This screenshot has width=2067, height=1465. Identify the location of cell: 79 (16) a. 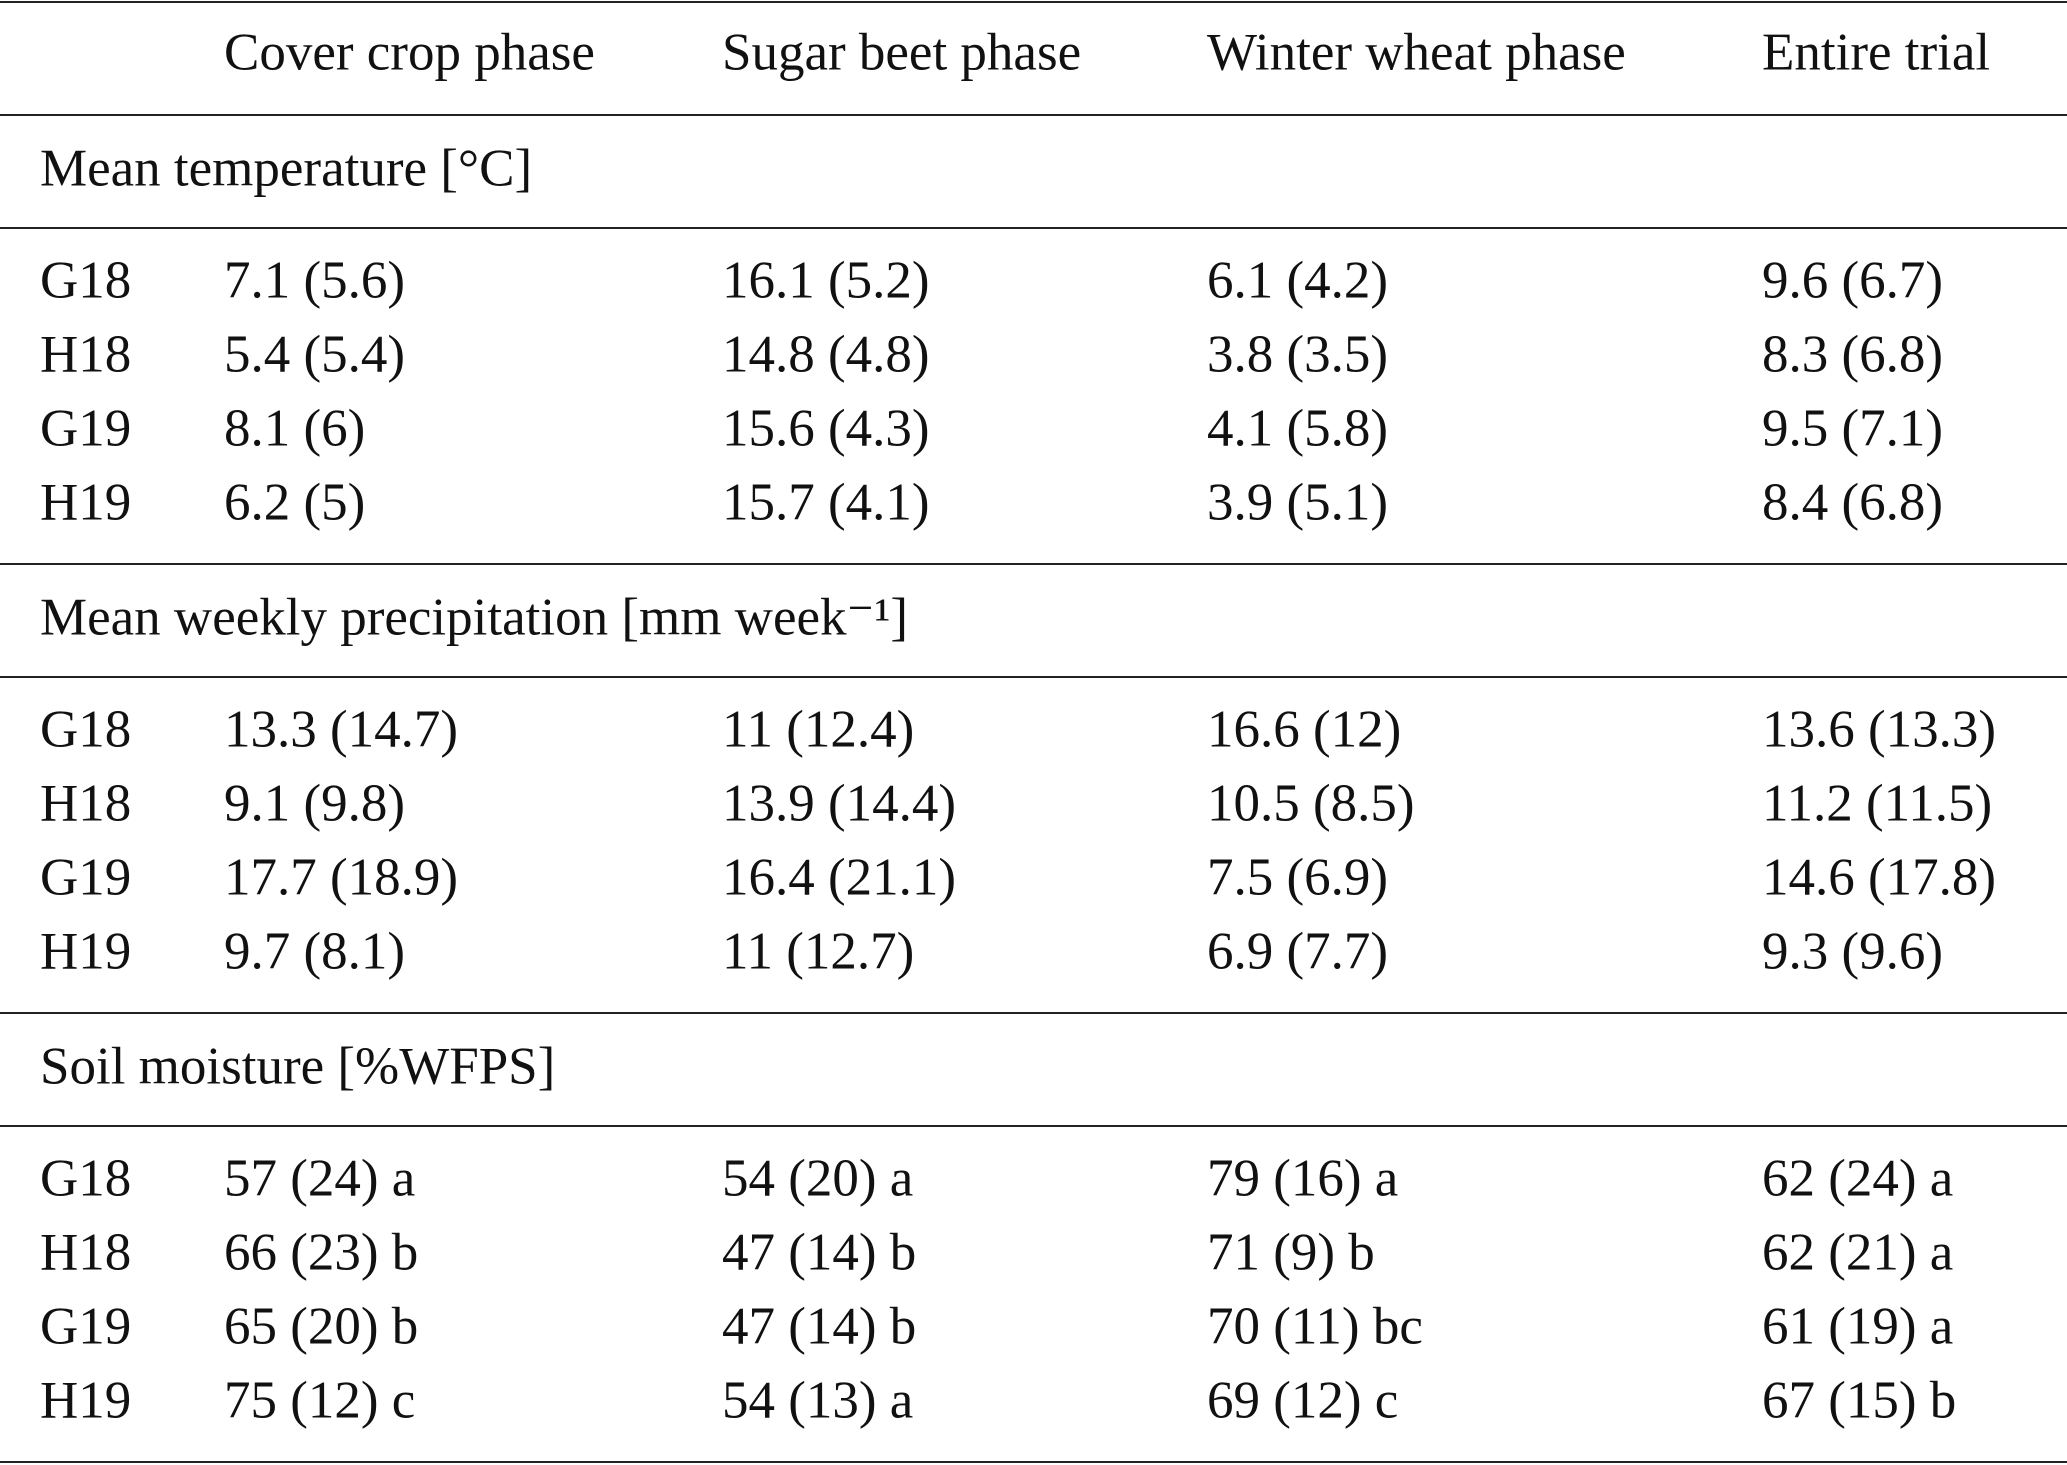
(1303, 1178).